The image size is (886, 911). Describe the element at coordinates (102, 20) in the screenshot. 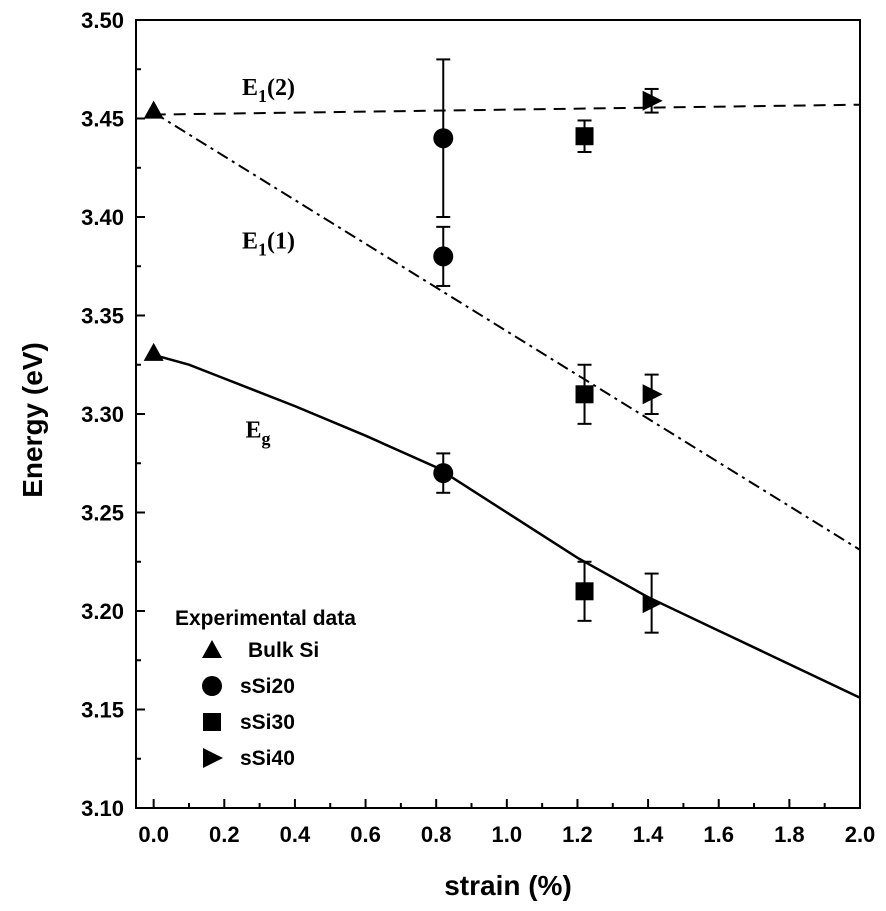

I see `y-tick-label: 3.50` at that location.